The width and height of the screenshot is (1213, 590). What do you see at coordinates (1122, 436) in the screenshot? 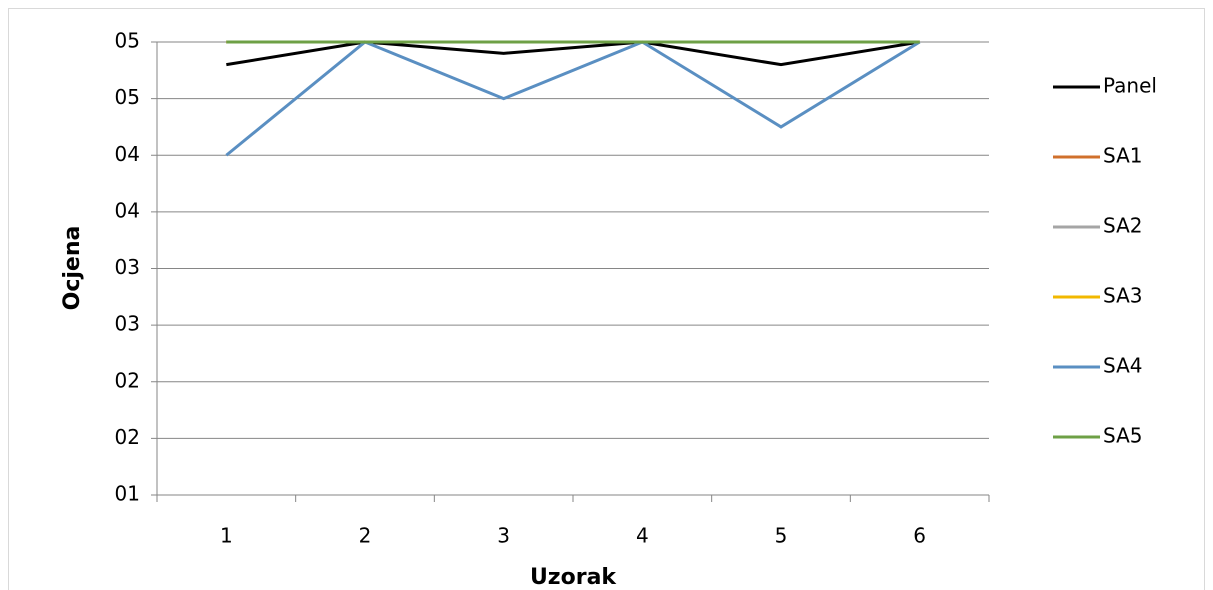
I see `legend-label: SA5` at bounding box center [1122, 436].